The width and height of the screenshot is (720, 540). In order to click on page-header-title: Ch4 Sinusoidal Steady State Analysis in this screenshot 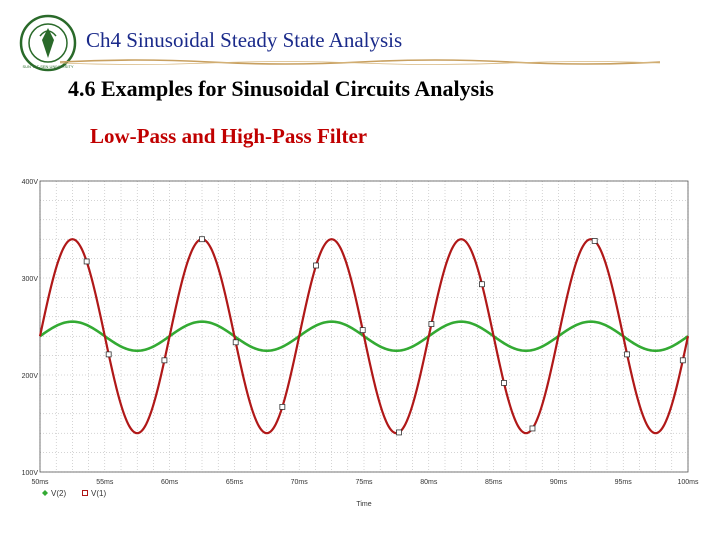, I will do `click(244, 40)`.